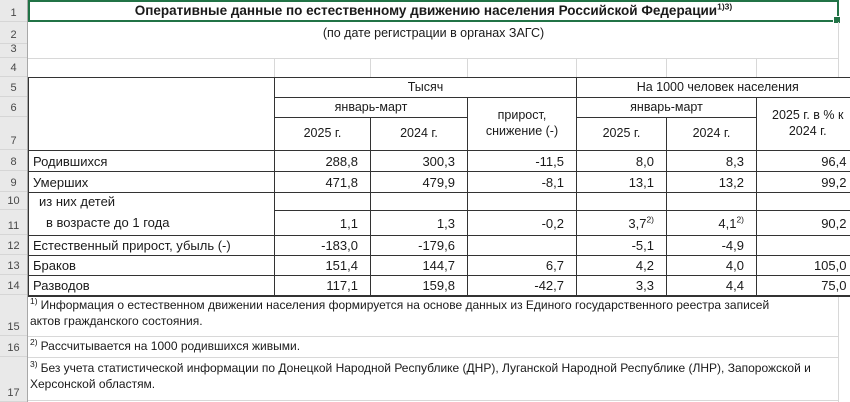  What do you see at coordinates (522, 265) in the screenshot?
I see `cell: 6,7` at bounding box center [522, 265].